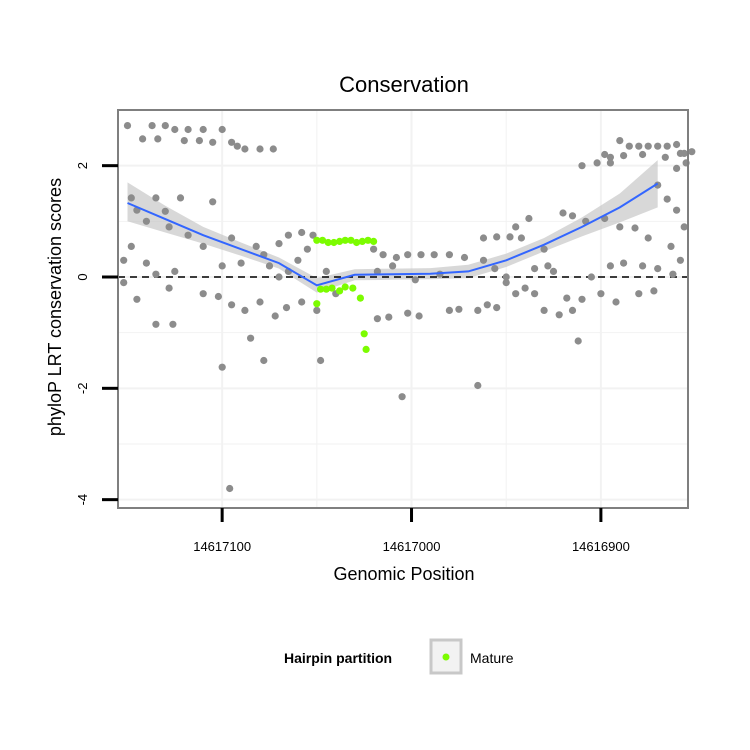  What do you see at coordinates (222, 546) in the screenshot?
I see `x-tick-label: 14617100` at bounding box center [222, 546].